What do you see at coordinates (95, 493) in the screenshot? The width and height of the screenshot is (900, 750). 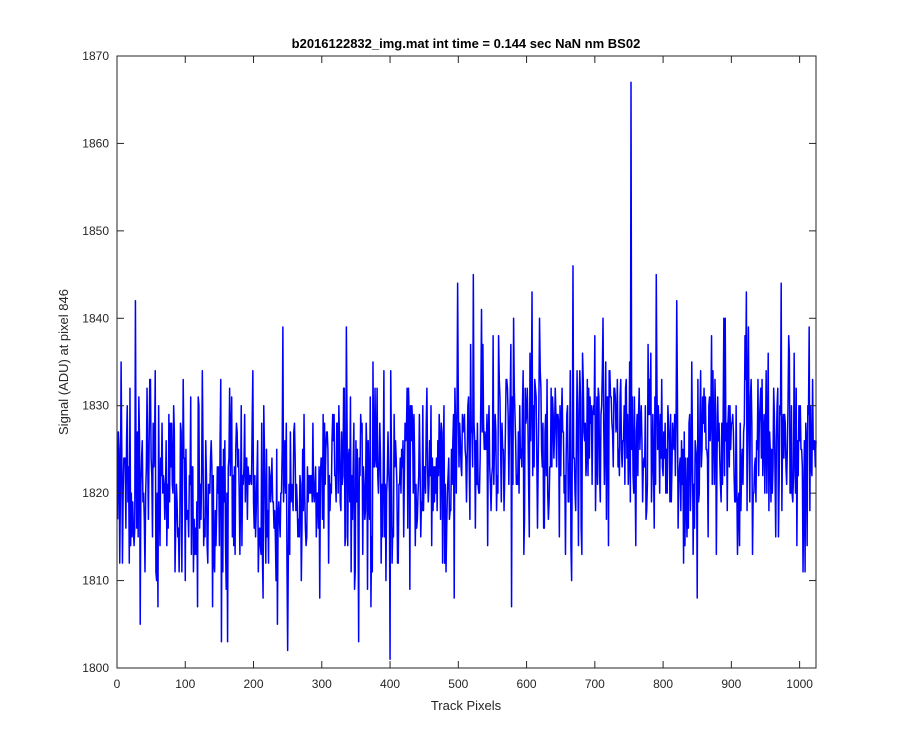 I see `y-tick-label: 1820` at bounding box center [95, 493].